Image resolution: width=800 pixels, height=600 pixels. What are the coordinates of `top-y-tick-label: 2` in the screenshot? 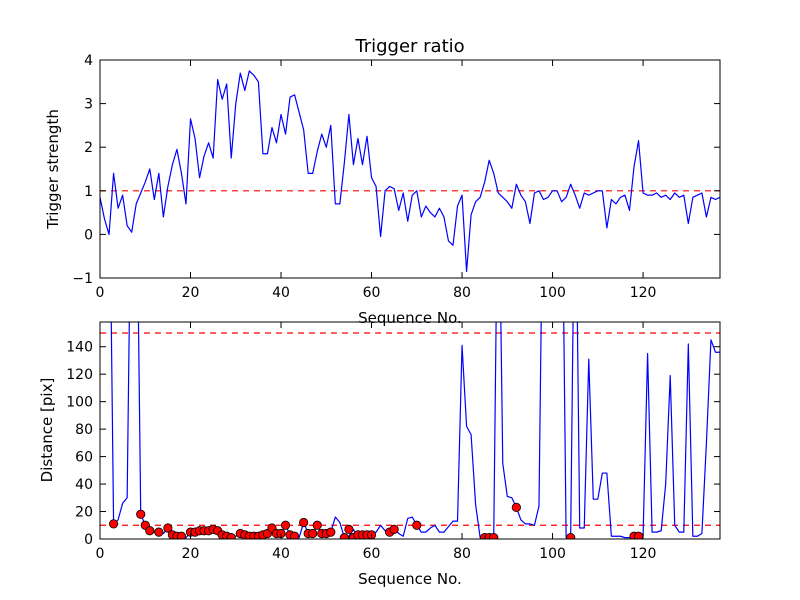 It's located at (88, 148).